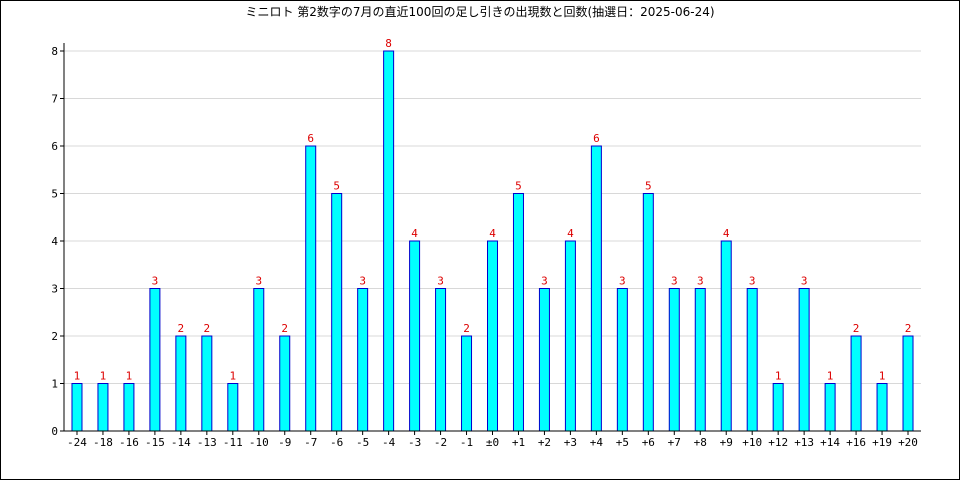 This screenshot has height=480, width=960. Describe the element at coordinates (388, 43) in the screenshot. I see `value-label--4: 8` at that location.